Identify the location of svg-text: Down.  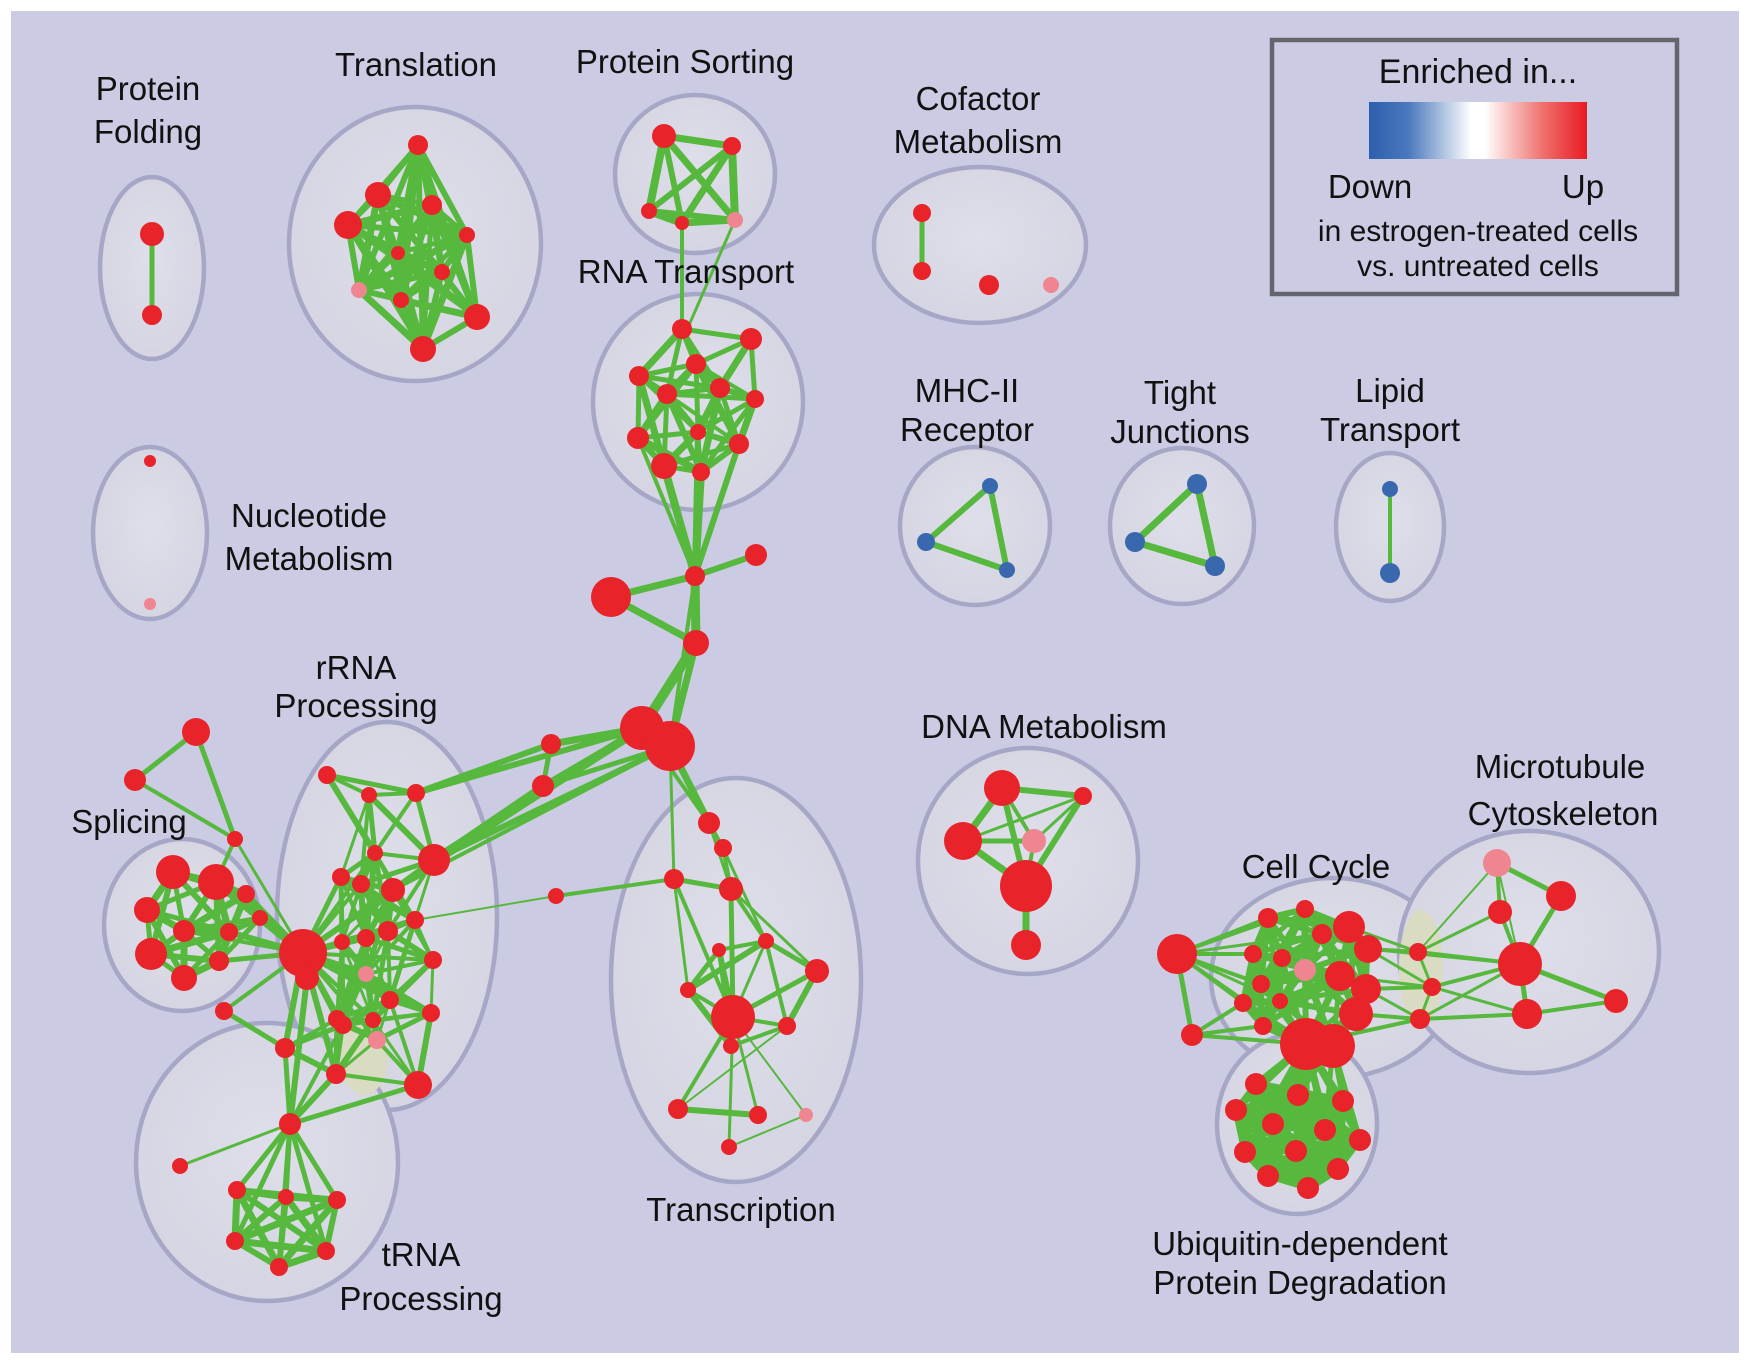
(1370, 186).